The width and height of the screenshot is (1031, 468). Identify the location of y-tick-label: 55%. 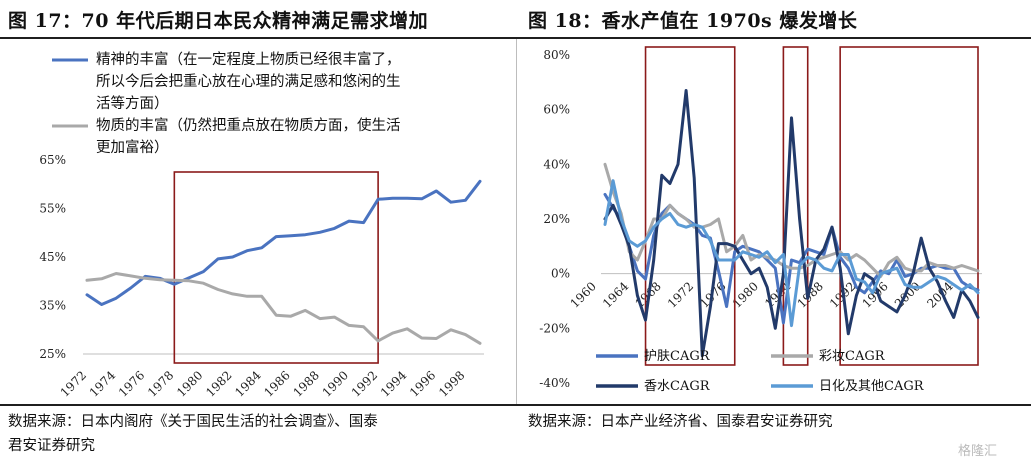
(52, 209).